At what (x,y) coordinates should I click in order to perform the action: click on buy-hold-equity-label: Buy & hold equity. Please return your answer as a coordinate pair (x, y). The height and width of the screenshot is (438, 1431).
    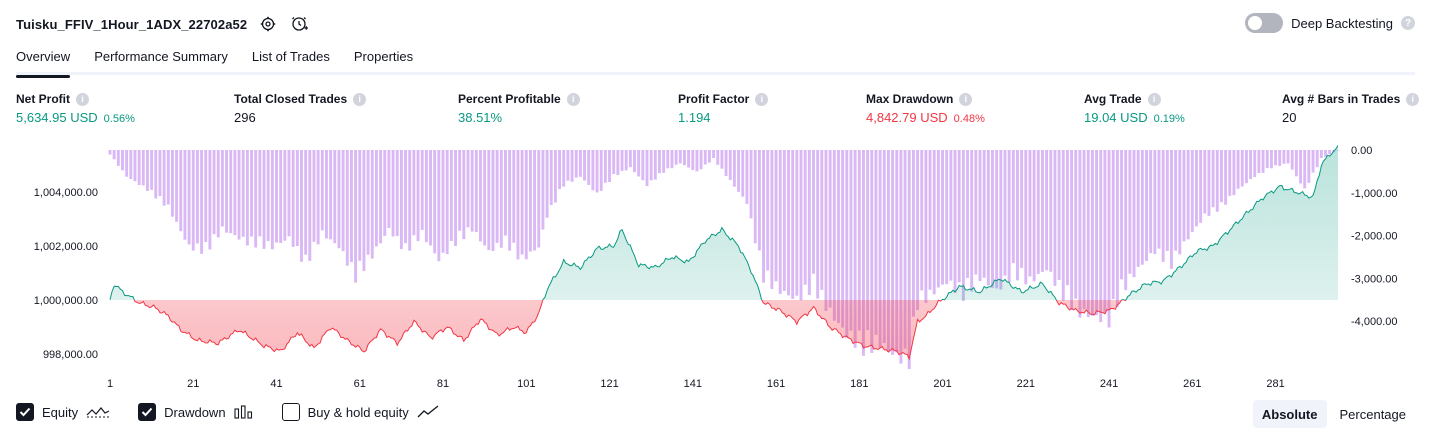
    Looking at the image, I should click on (358, 412).